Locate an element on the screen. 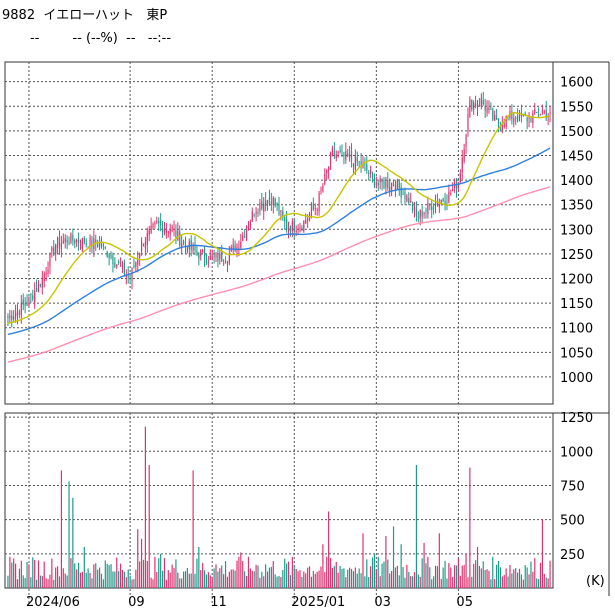 This screenshot has height=613, width=615. price-tick-label: 1350 is located at coordinates (576, 206).